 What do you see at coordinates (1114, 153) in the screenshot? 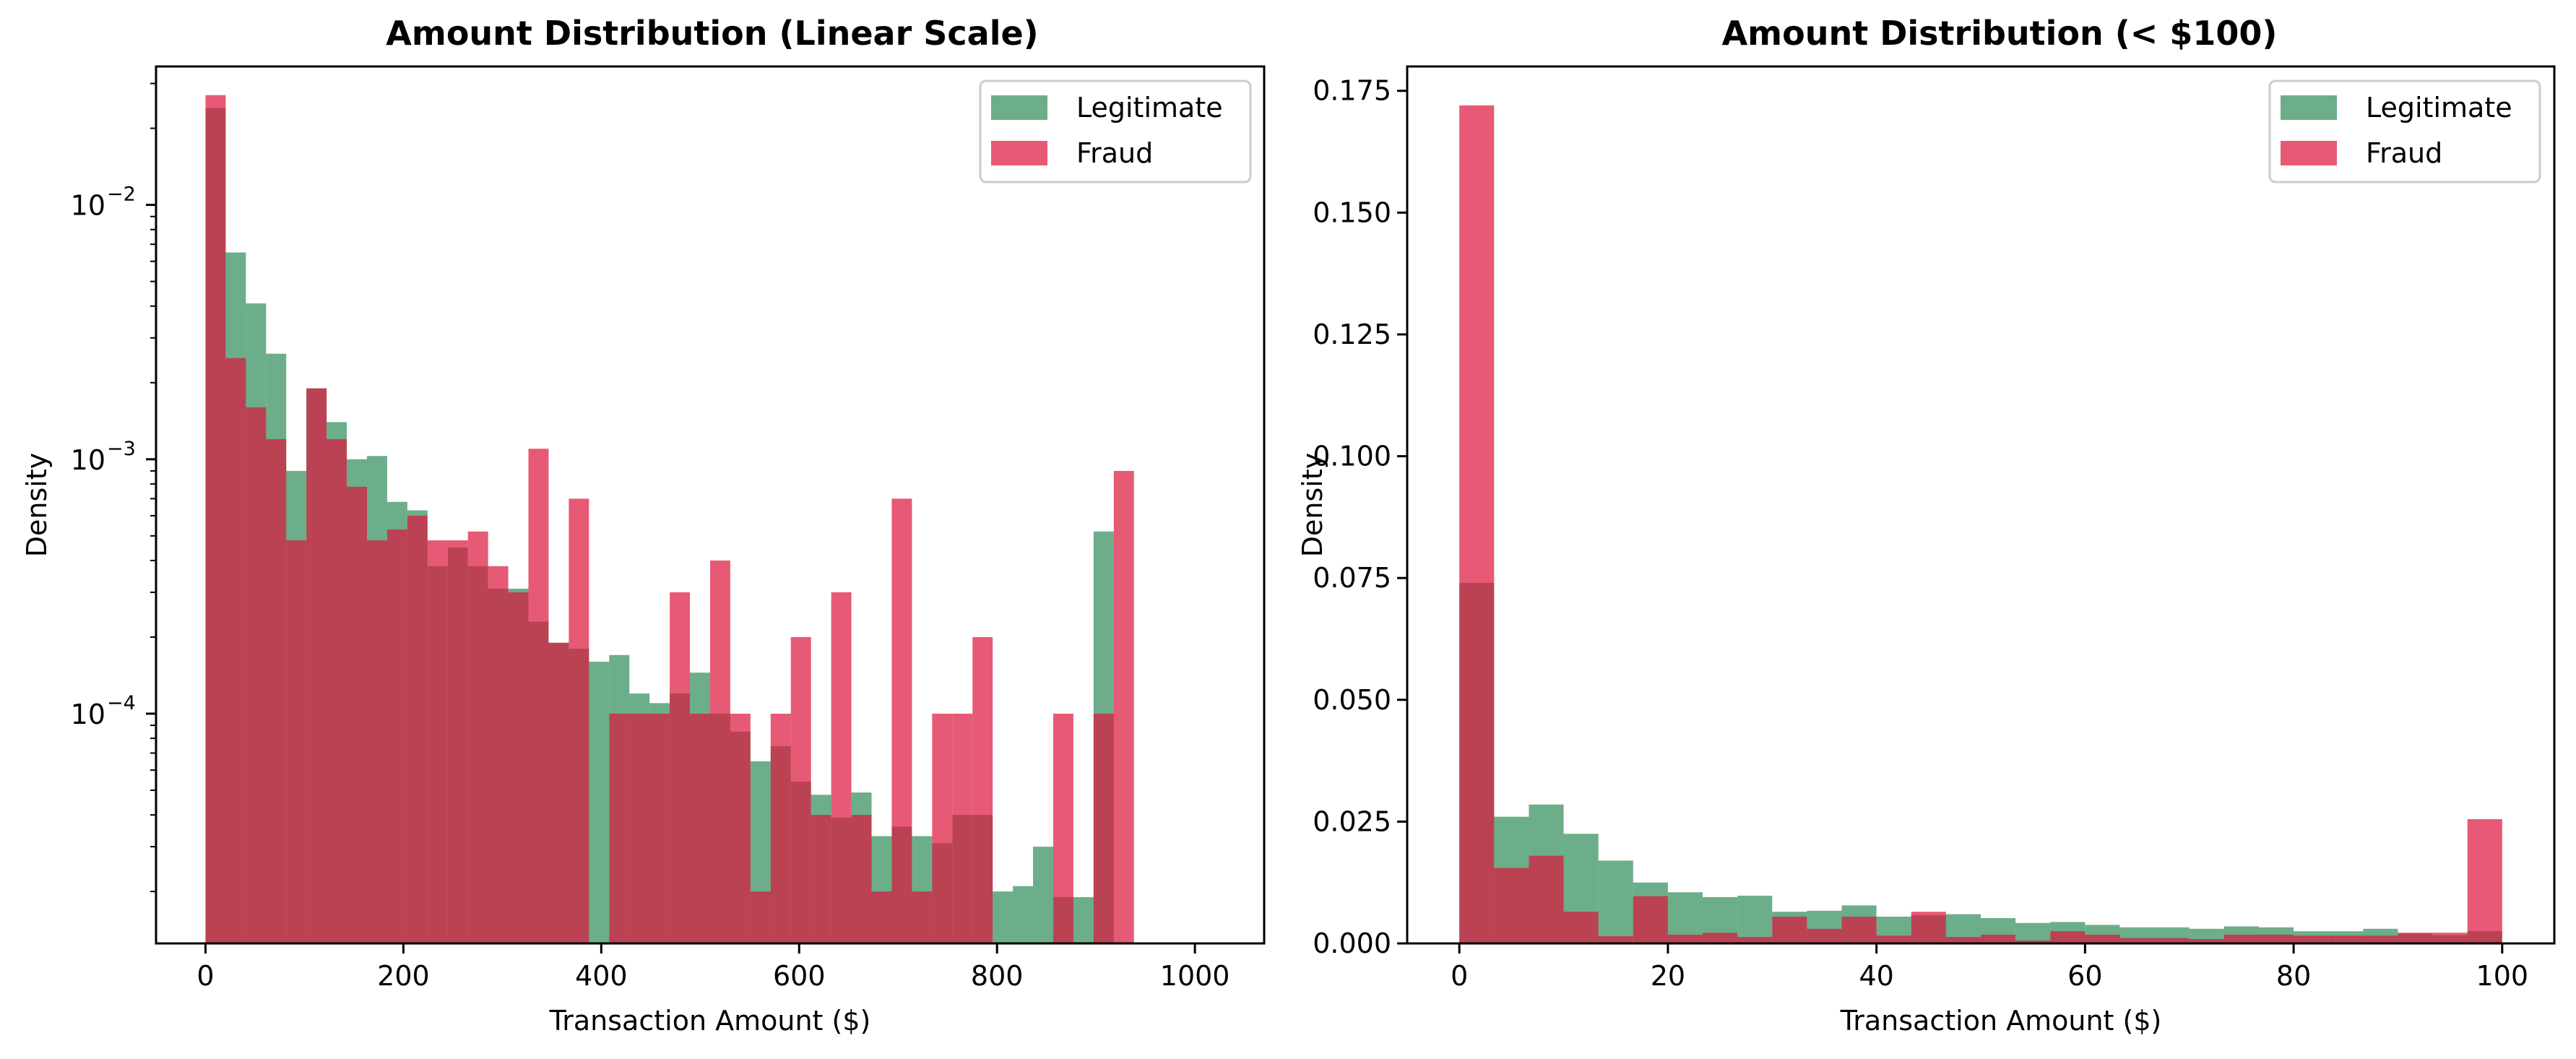
I see `left-legend-label-fraud: Fraud` at bounding box center [1114, 153].